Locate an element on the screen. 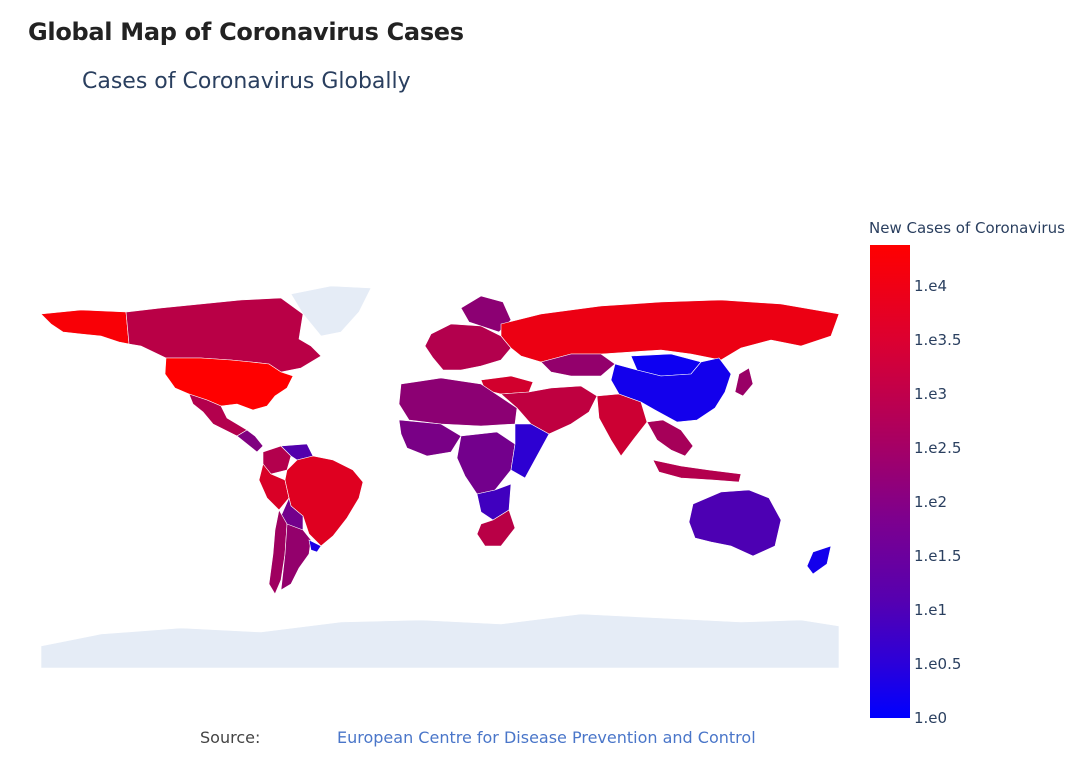  country-peru is located at coordinates (274, 487).